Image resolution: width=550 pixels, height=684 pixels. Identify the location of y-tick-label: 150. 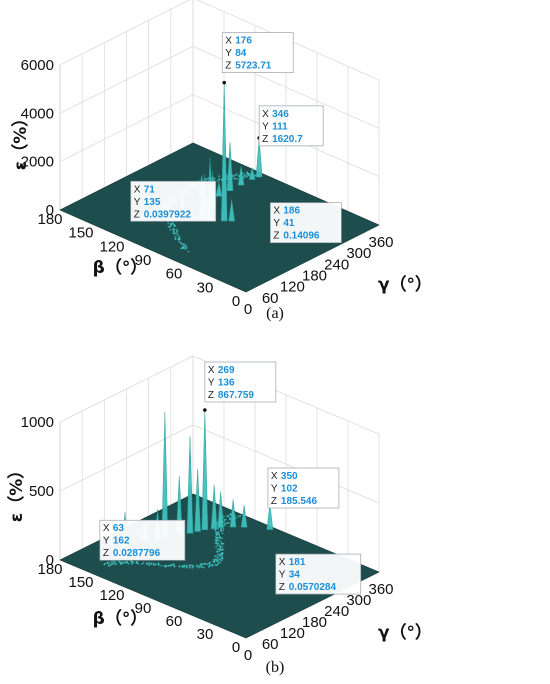
(80, 233).